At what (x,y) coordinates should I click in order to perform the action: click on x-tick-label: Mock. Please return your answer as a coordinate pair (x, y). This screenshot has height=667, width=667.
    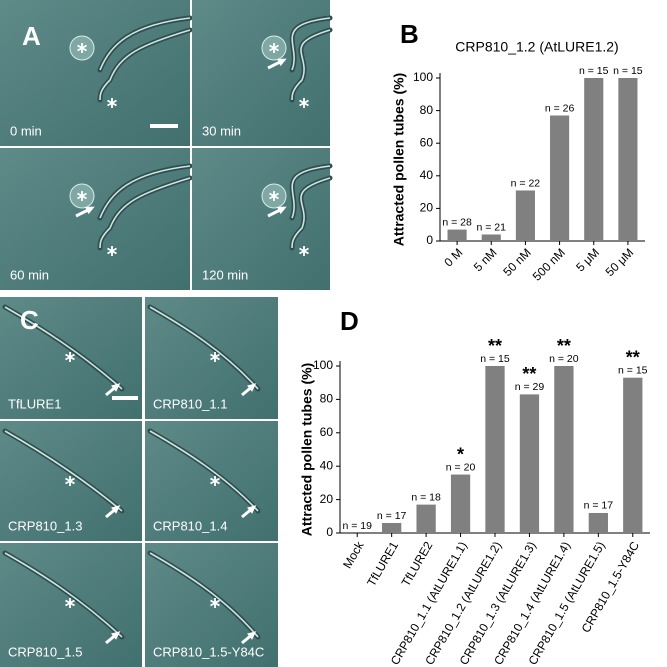
    Looking at the image, I should click on (353, 554).